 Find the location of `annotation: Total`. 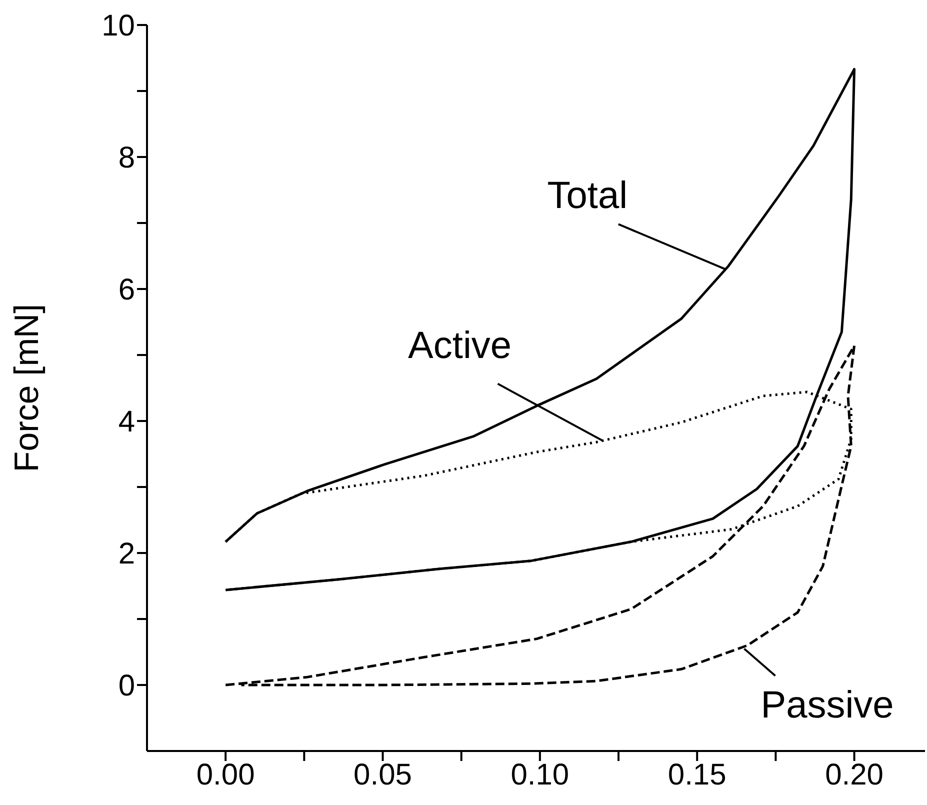

annotation: Total is located at coordinates (587, 196).